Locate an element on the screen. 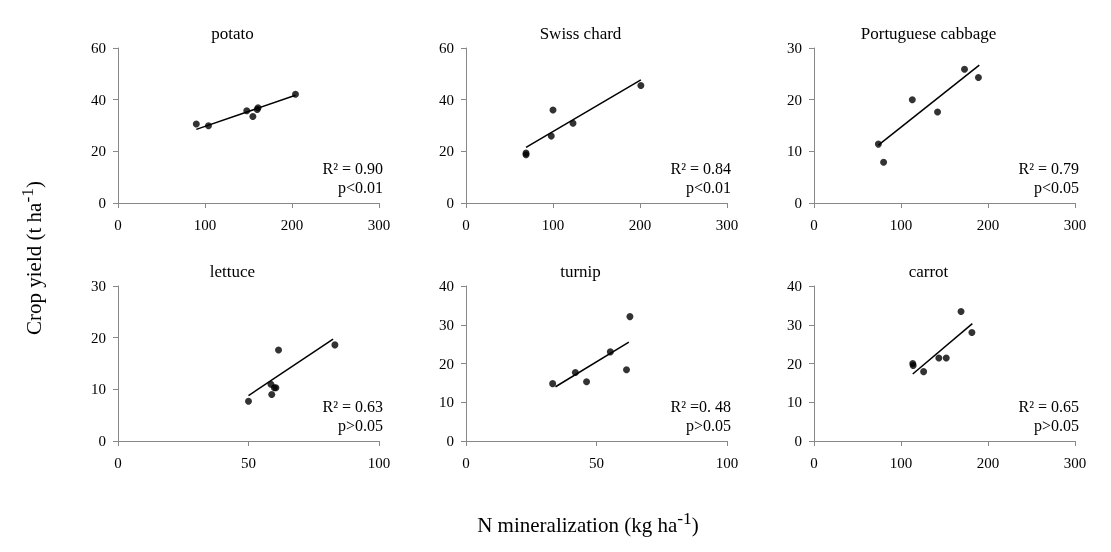  chart-title: potato is located at coordinates (232, 33).